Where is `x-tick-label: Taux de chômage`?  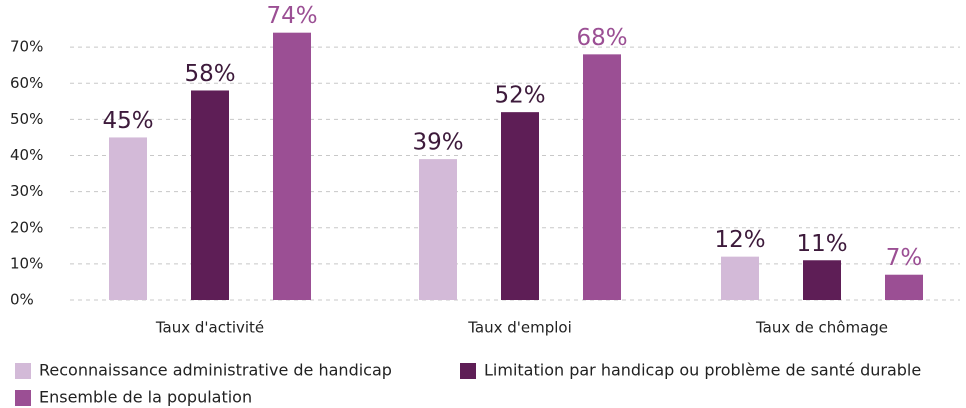
x-tick-label: Taux de chômage is located at coordinates (821, 328).